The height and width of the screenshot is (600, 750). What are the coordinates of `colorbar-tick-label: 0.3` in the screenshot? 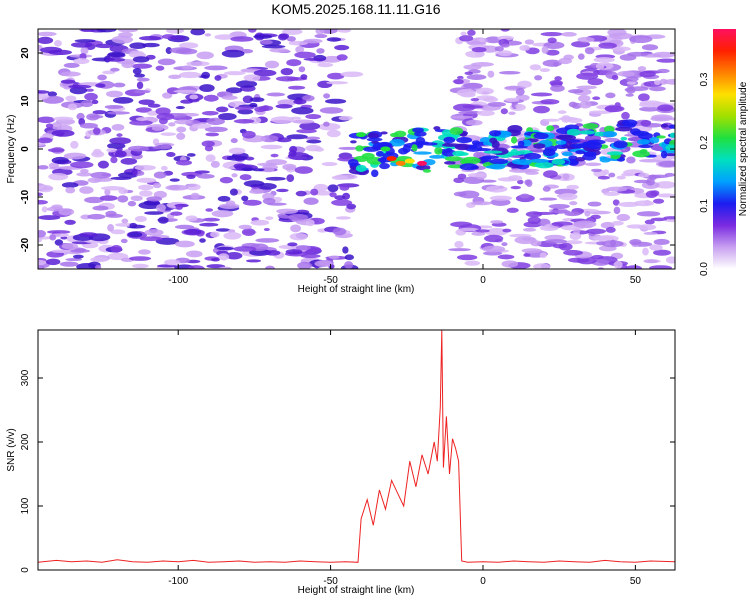 It's located at (704, 79).